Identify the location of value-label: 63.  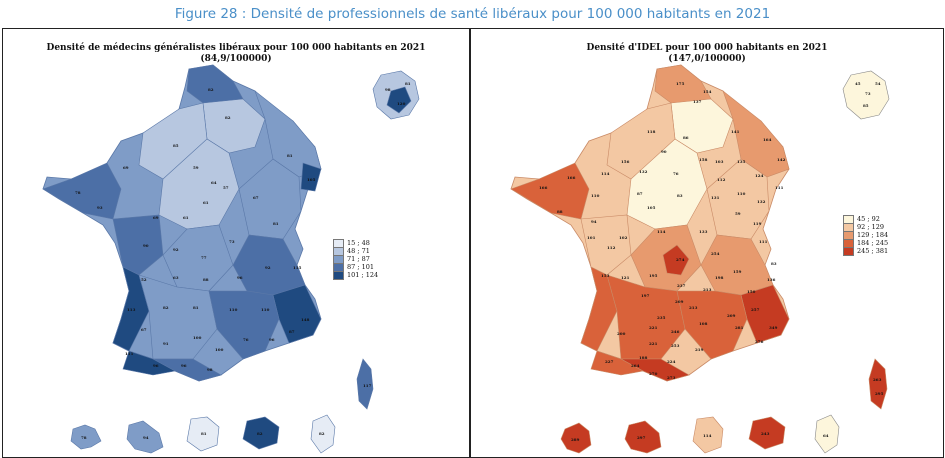
(176, 277).